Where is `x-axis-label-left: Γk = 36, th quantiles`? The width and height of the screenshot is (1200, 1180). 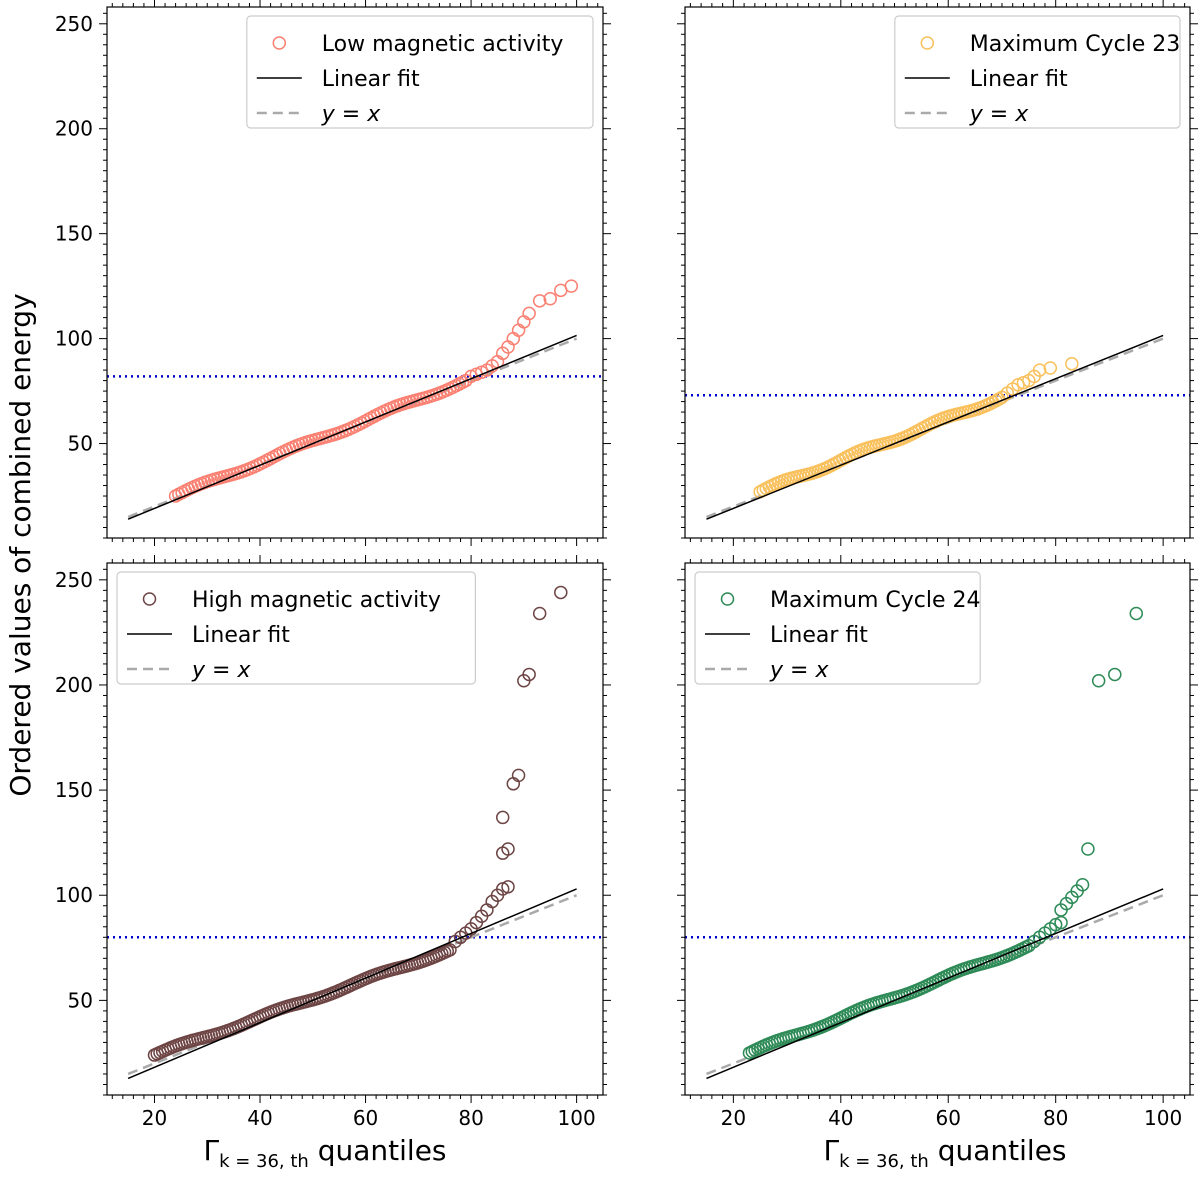 x-axis-label-left: Γk = 36, th quantiles is located at coordinates (324, 1153).